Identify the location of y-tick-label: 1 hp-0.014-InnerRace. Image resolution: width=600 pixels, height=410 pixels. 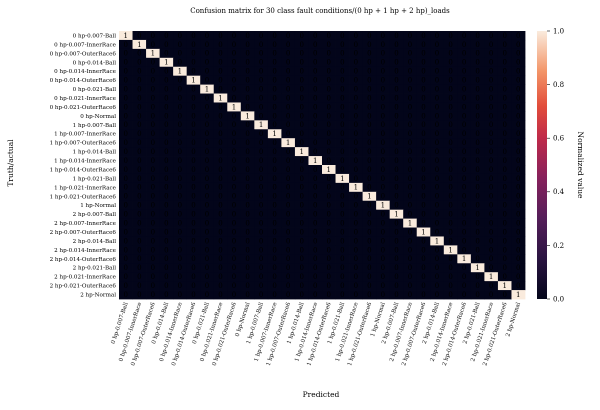
(85, 162).